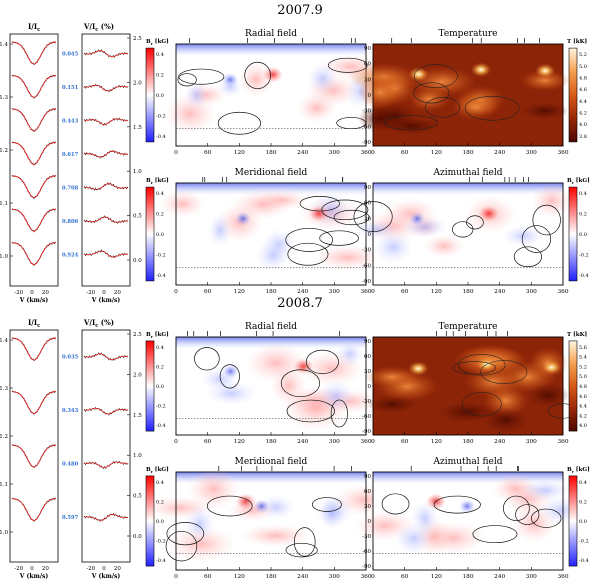  What do you see at coordinates (4, 533) in the screenshot?
I see `intensity-ytick-label: 1.0` at bounding box center [4, 533].